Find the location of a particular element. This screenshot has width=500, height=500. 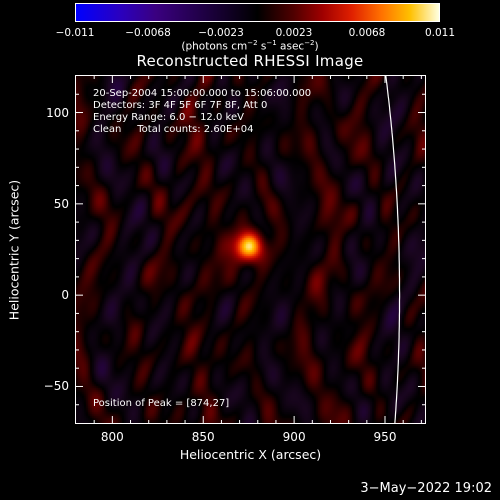

colorbar-tick-label: 0.0068 is located at coordinates (367, 33).